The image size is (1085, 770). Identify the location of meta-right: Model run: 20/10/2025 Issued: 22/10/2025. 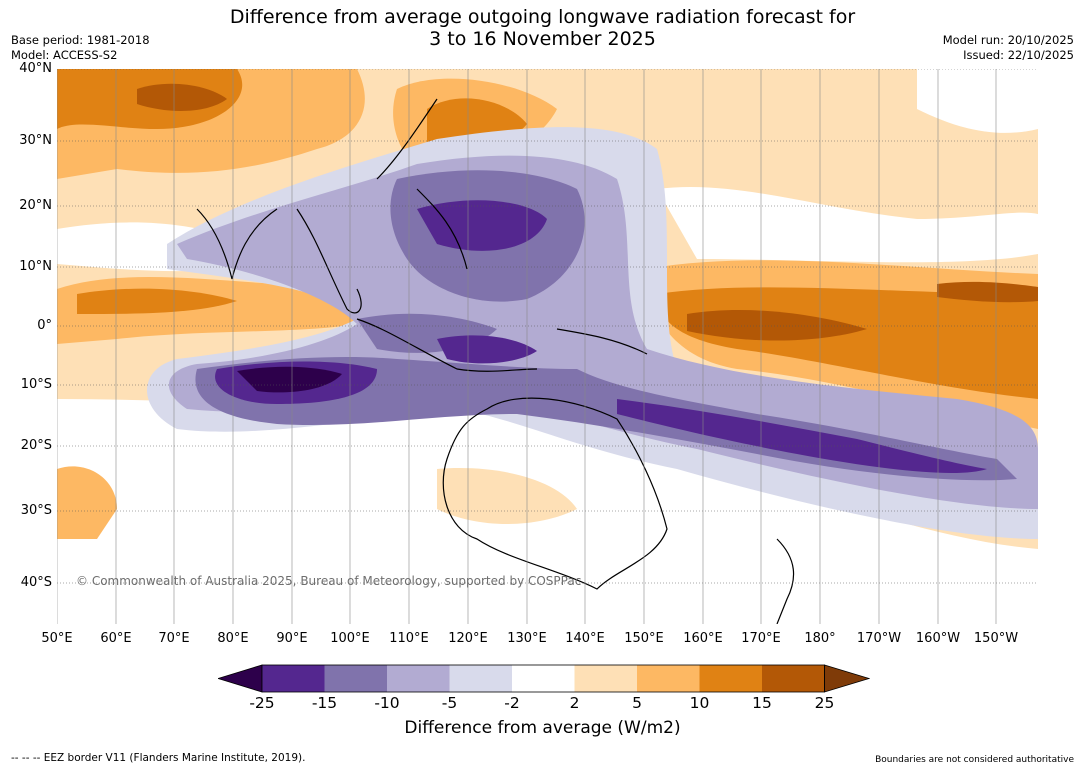
(1008, 48).